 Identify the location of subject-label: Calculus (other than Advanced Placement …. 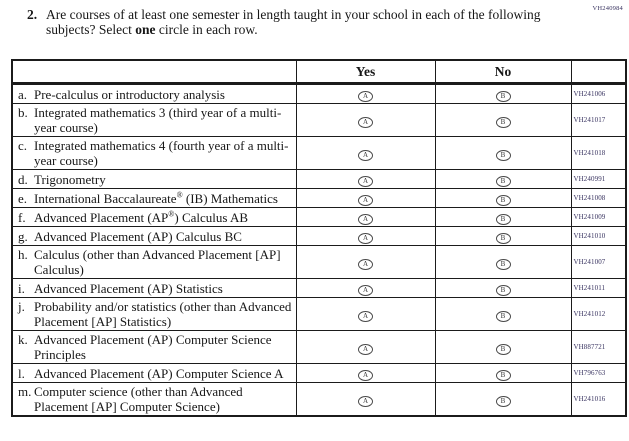
(157, 262).